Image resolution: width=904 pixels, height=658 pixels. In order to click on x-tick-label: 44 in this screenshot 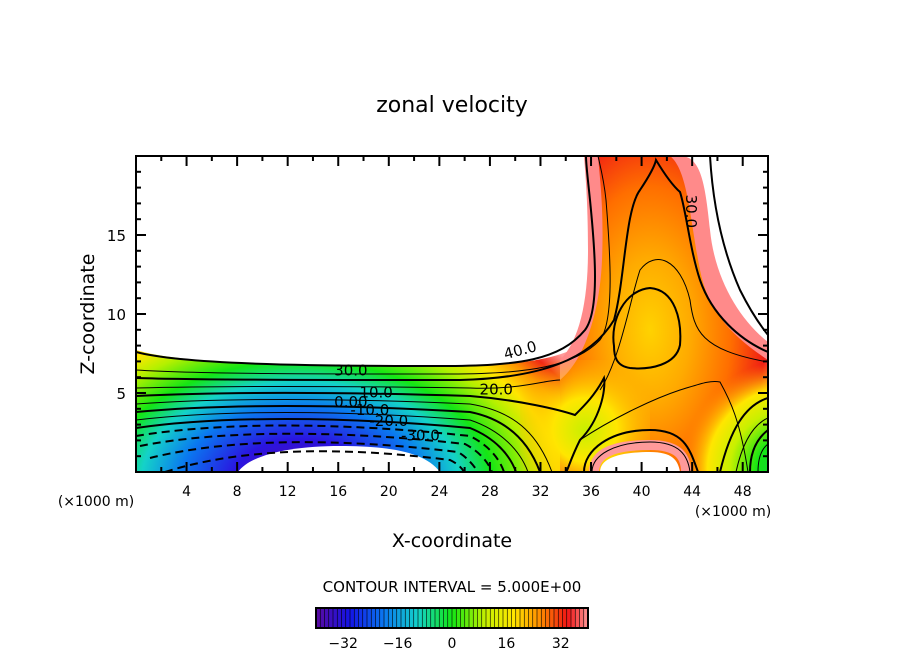, I will do `click(692, 492)`.